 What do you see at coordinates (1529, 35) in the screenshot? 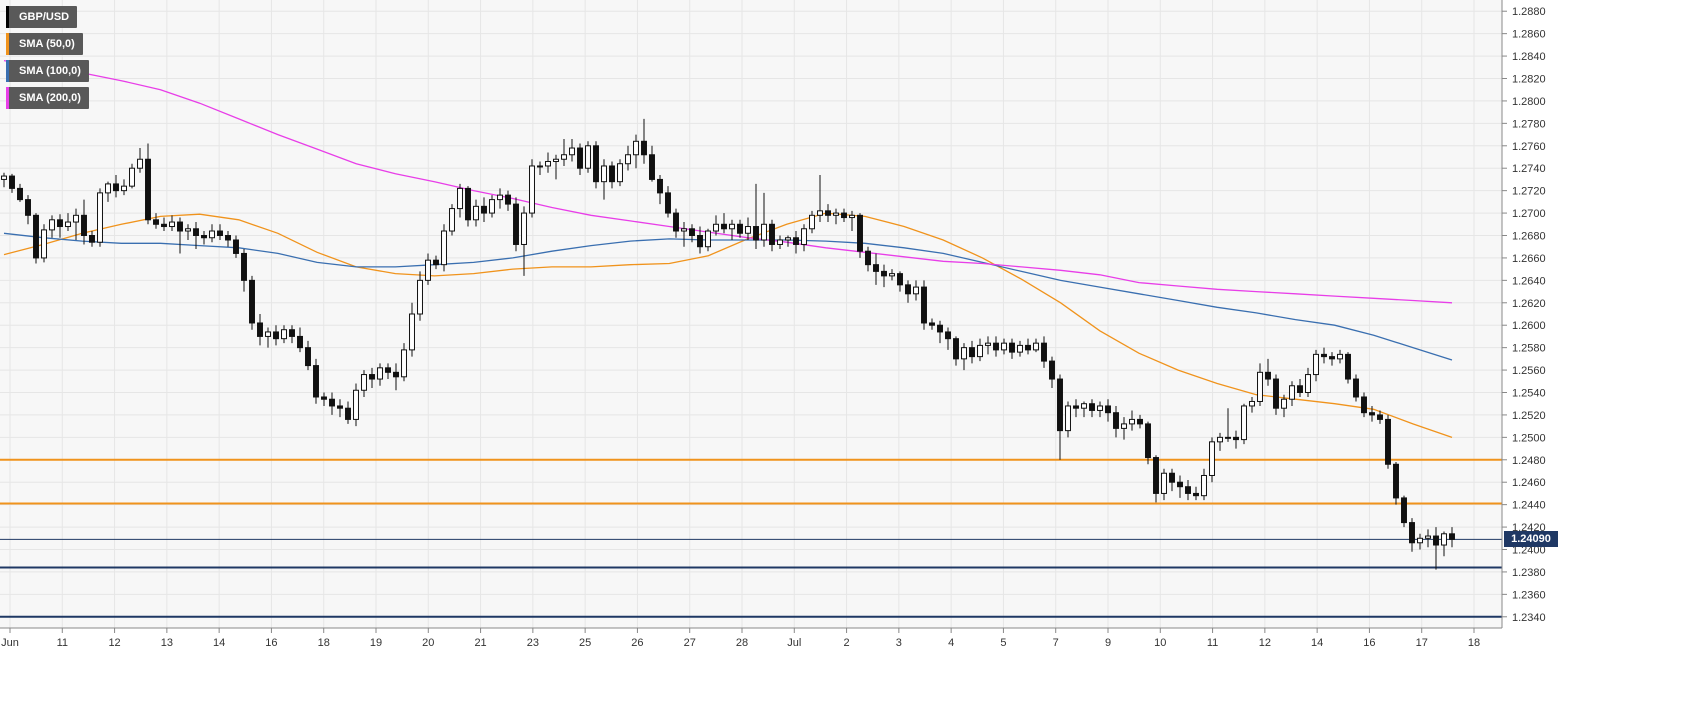
I see `y-tick-label: 1.2860` at bounding box center [1529, 35].